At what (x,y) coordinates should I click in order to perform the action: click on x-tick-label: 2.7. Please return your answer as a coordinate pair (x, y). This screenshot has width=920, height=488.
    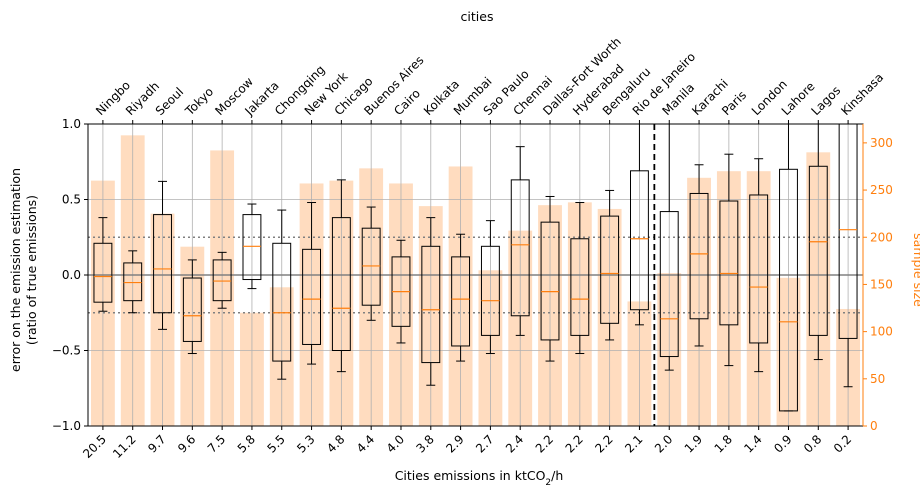
    Looking at the image, I should click on (484, 443).